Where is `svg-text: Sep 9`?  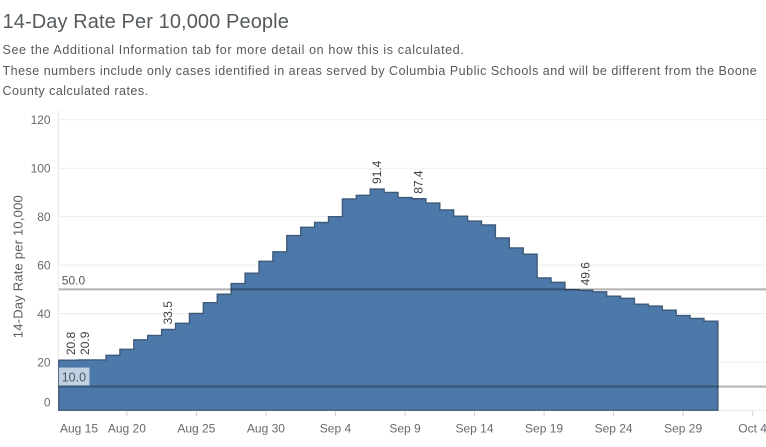 svg-text: Sep 9 is located at coordinates (405, 429).